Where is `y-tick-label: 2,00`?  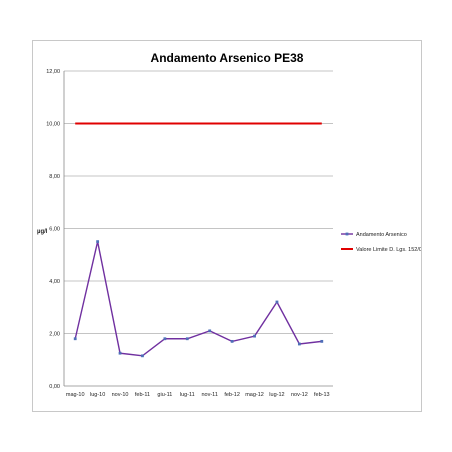
y-tick-label: 2,00 is located at coordinates (54, 335).